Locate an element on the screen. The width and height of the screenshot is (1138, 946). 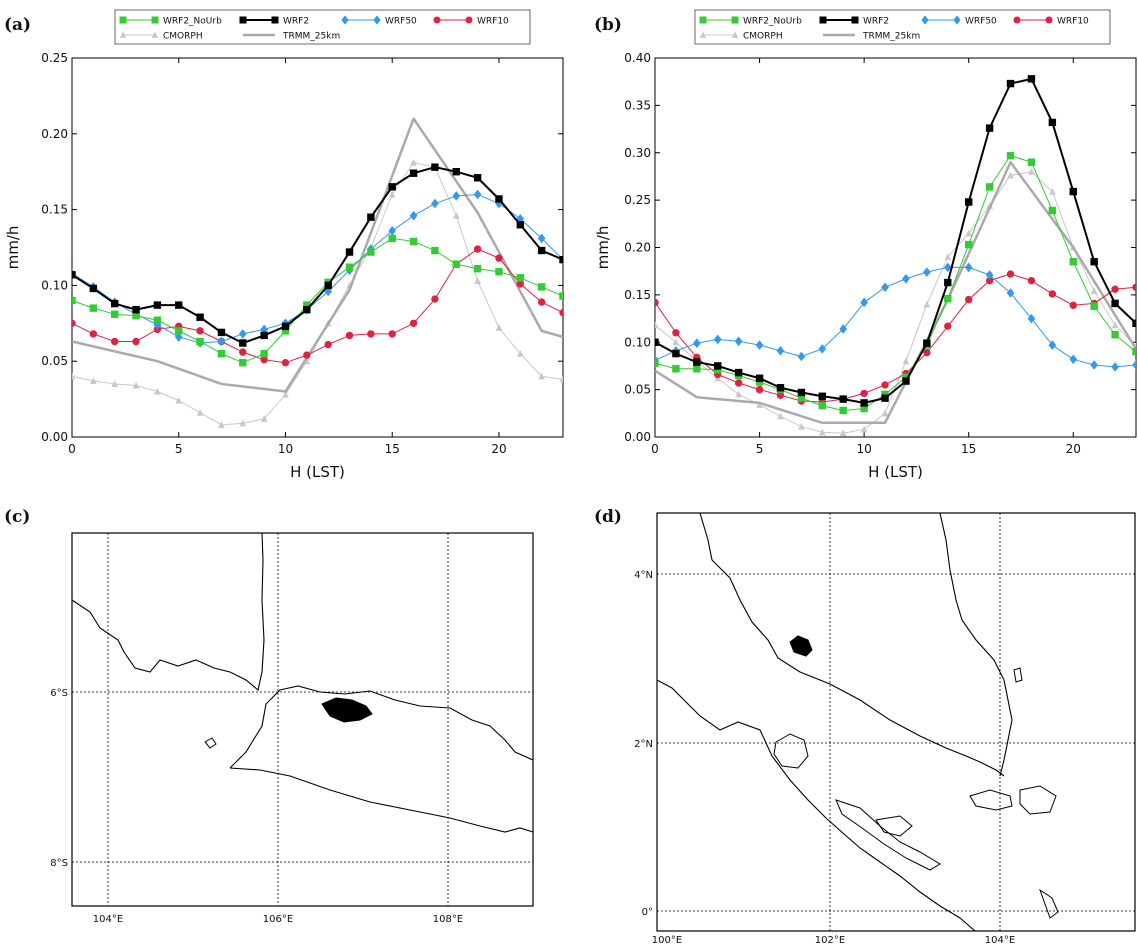
legend-frame is located at coordinates (322, 27).